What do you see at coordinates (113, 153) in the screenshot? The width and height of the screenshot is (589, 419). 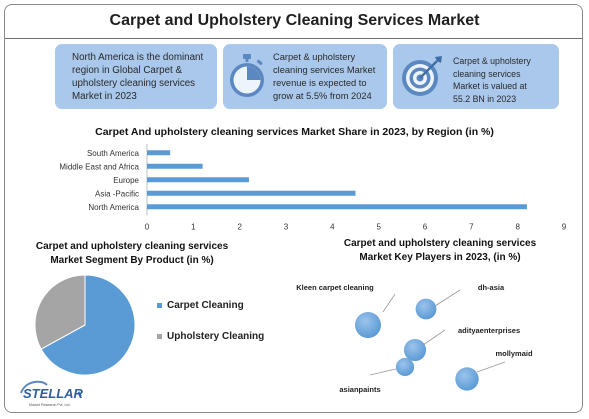 I see `category-label: South America` at bounding box center [113, 153].